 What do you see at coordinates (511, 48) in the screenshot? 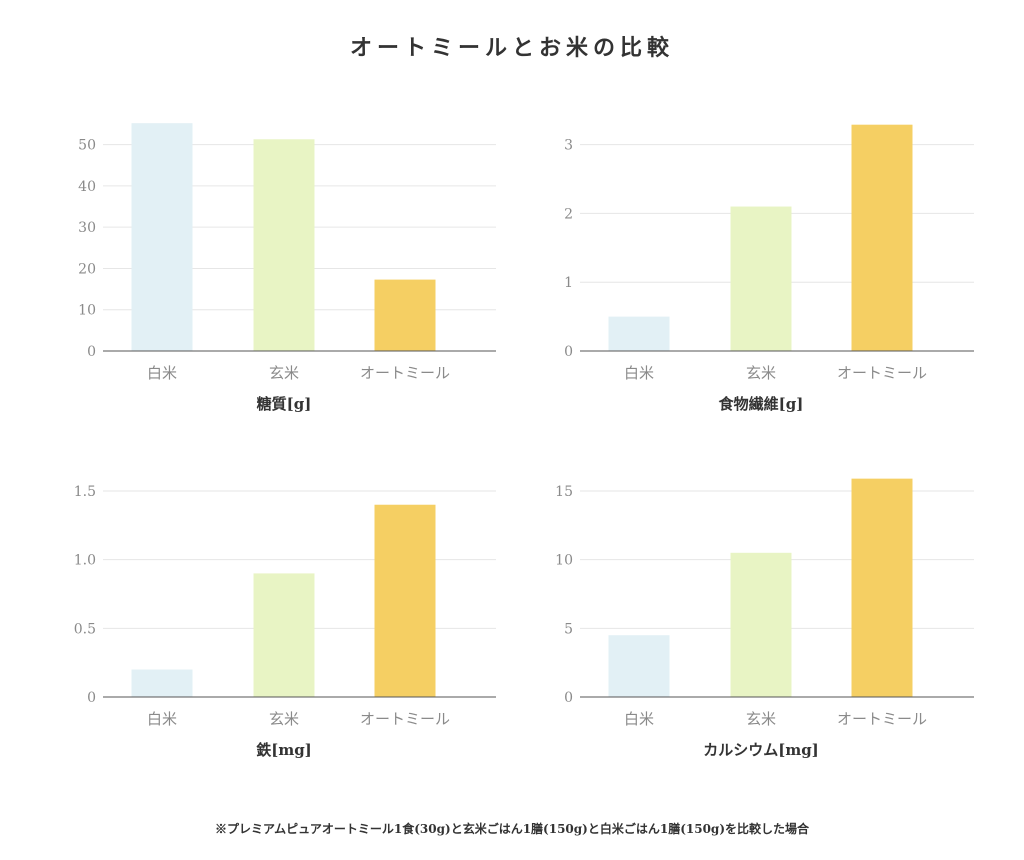
I see `page-title: オートミールとお米の比較` at bounding box center [511, 48].